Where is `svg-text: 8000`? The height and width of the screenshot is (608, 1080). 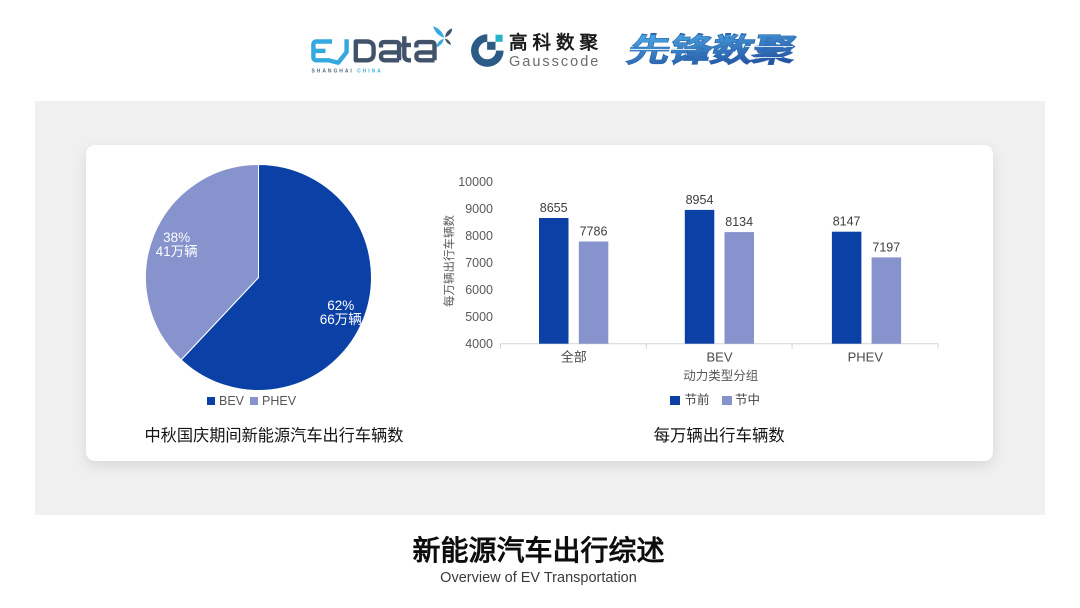 svg-text: 8000 is located at coordinates (479, 236).